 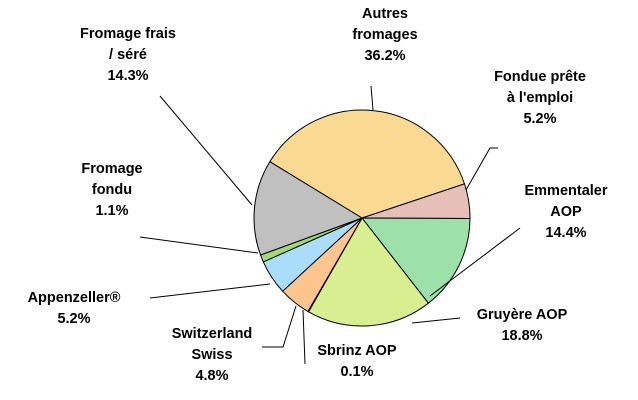 What do you see at coordinates (112, 179) in the screenshot?
I see `category-label: Fromage fondu` at bounding box center [112, 179].